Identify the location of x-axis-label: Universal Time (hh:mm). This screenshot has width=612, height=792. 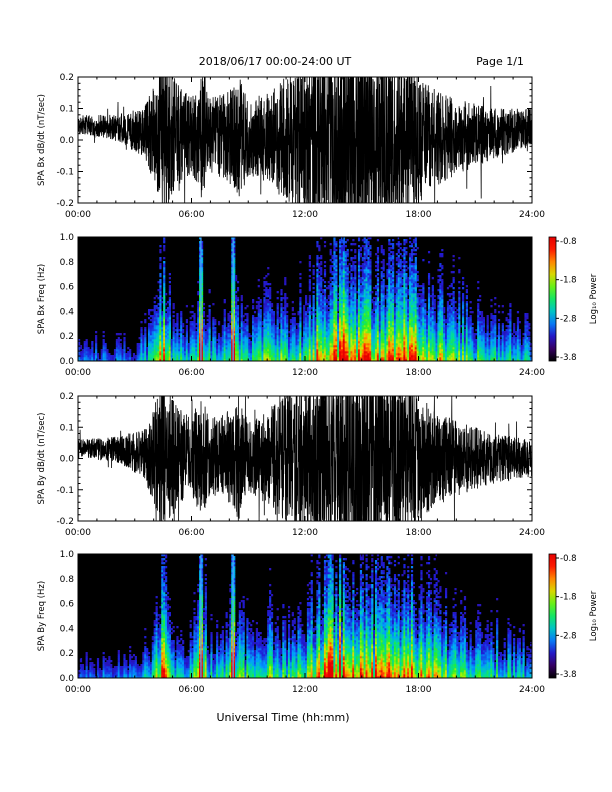
(283, 717).